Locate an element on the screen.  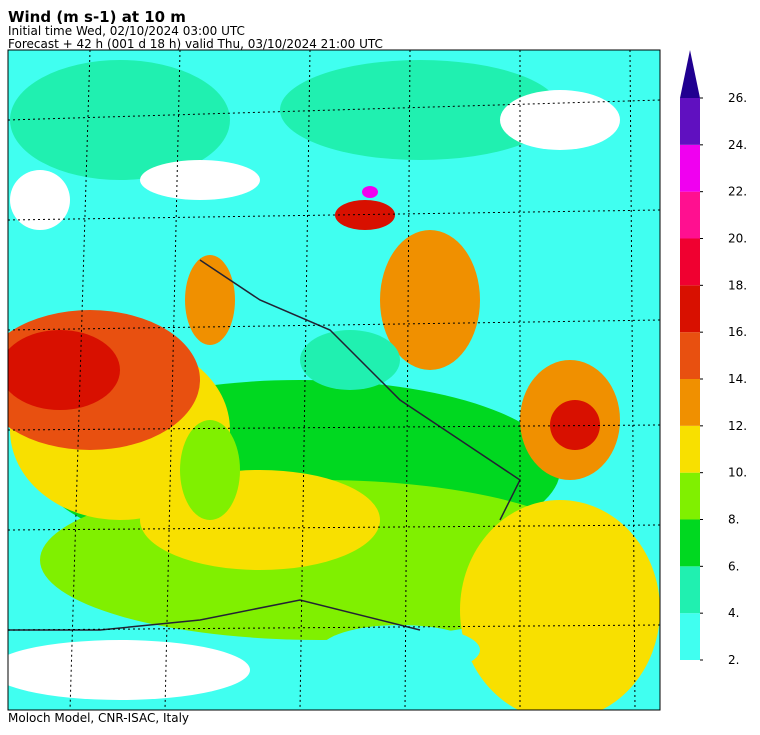
tick-label: 22. is located at coordinates (737, 192).